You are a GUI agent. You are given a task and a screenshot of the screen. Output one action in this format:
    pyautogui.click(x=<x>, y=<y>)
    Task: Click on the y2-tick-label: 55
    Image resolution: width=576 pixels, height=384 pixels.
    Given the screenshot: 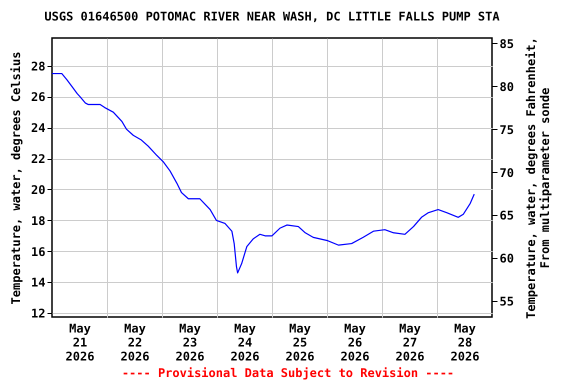 What is the action you would take?
    pyautogui.click(x=507, y=301)
    